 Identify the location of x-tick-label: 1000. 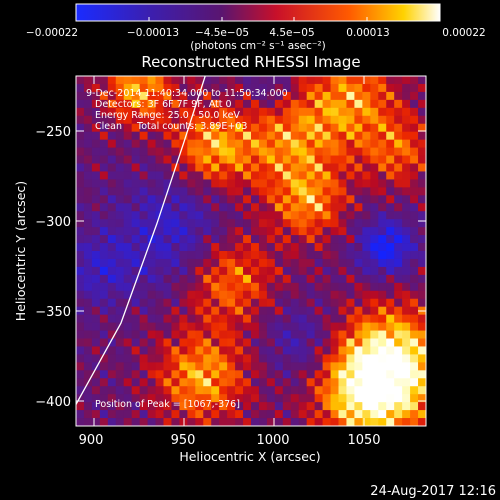
(272, 440).